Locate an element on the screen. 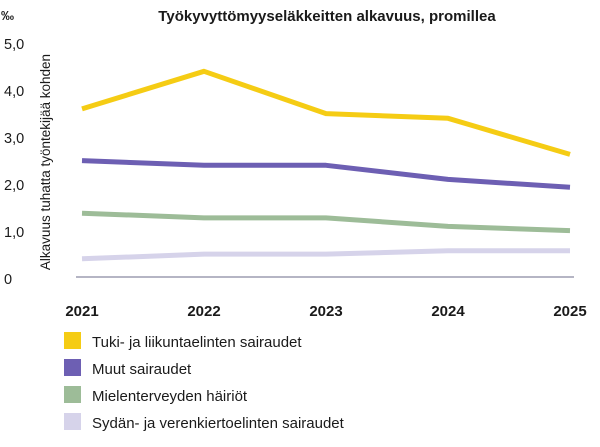 This screenshot has width=600, height=447. y-axis-label: Alkavuus tuhatta työntekijää kohden is located at coordinates (45, 162).